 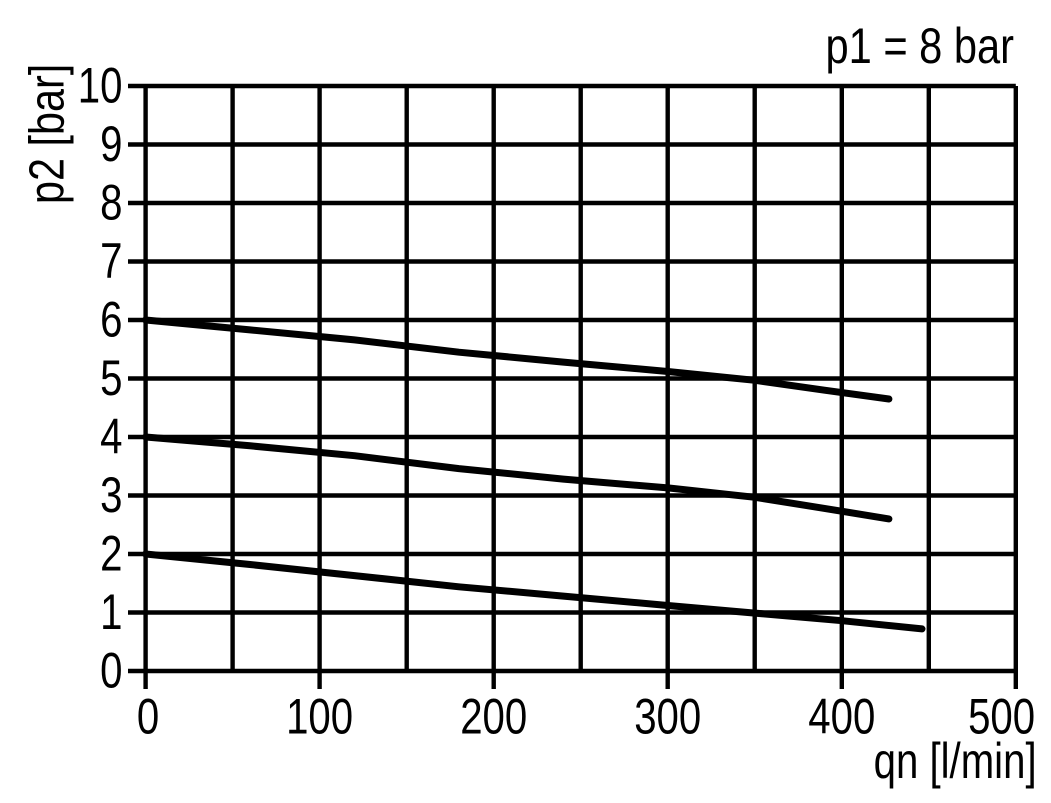 What do you see at coordinates (100, 85) in the screenshot?
I see `svg-text: 10` at bounding box center [100, 85].